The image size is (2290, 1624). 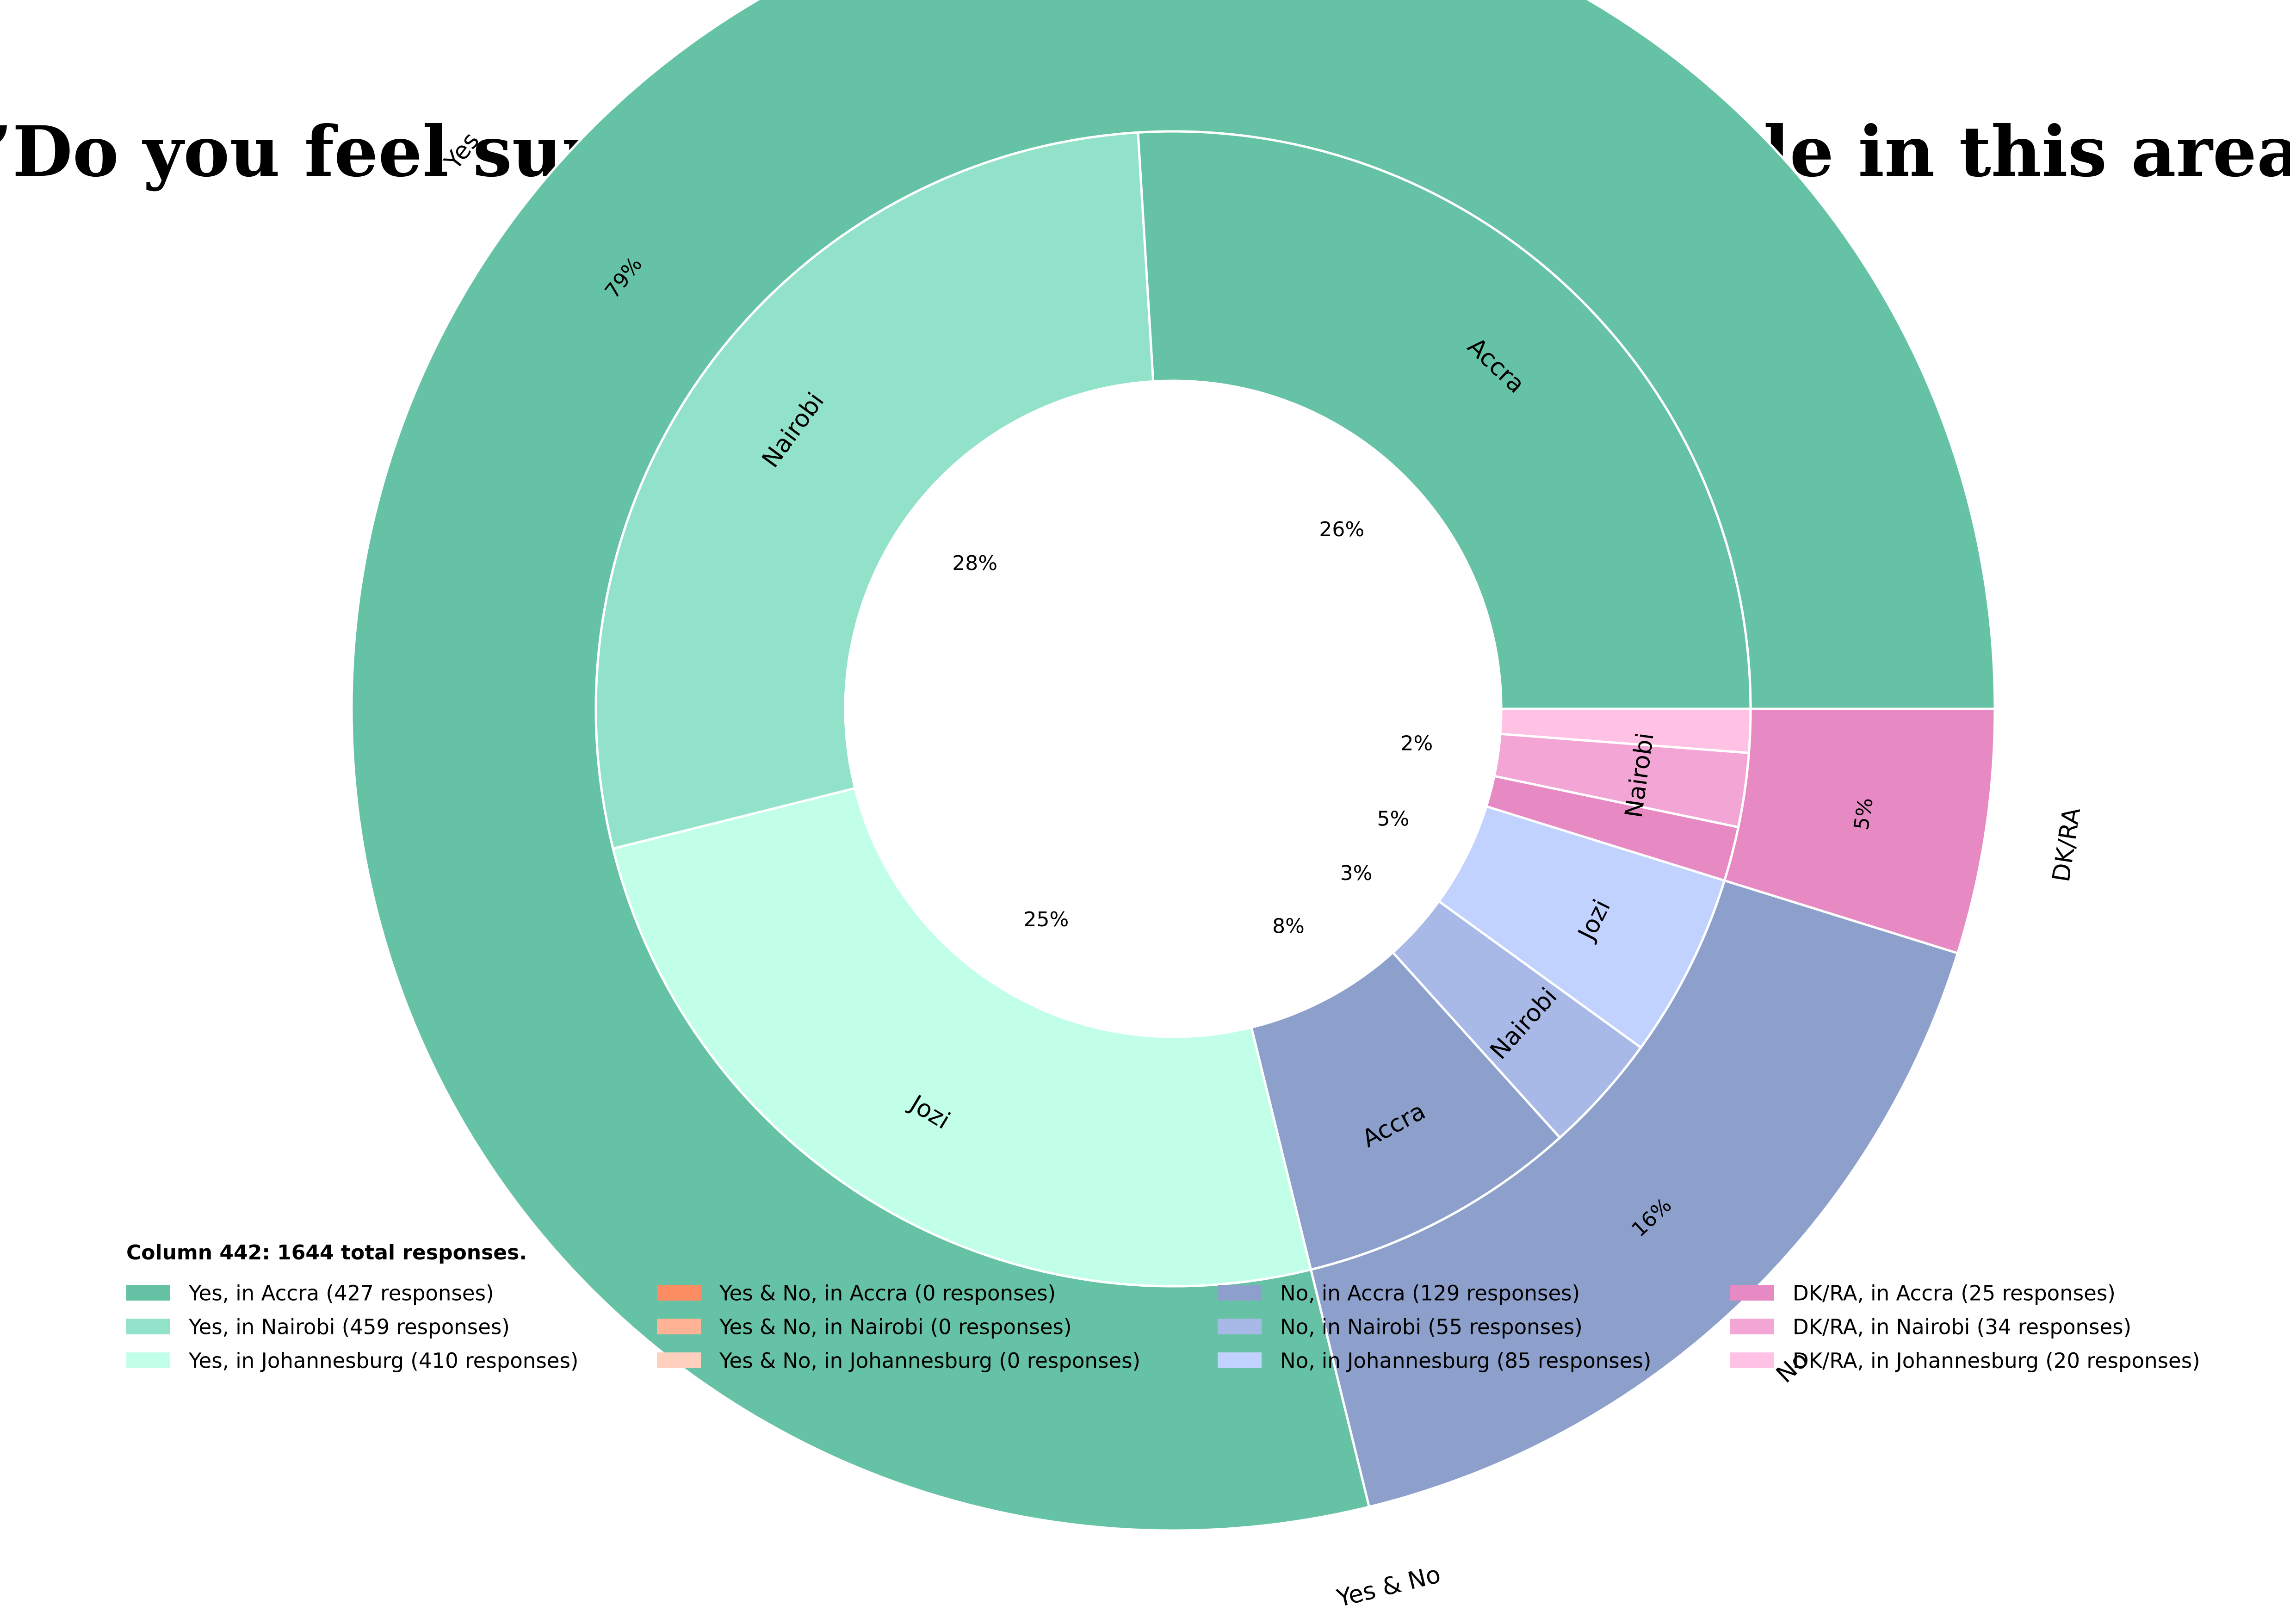 I want to click on legend-label-0: Yes, in Accra (427 responses), so click(x=341, y=1293).